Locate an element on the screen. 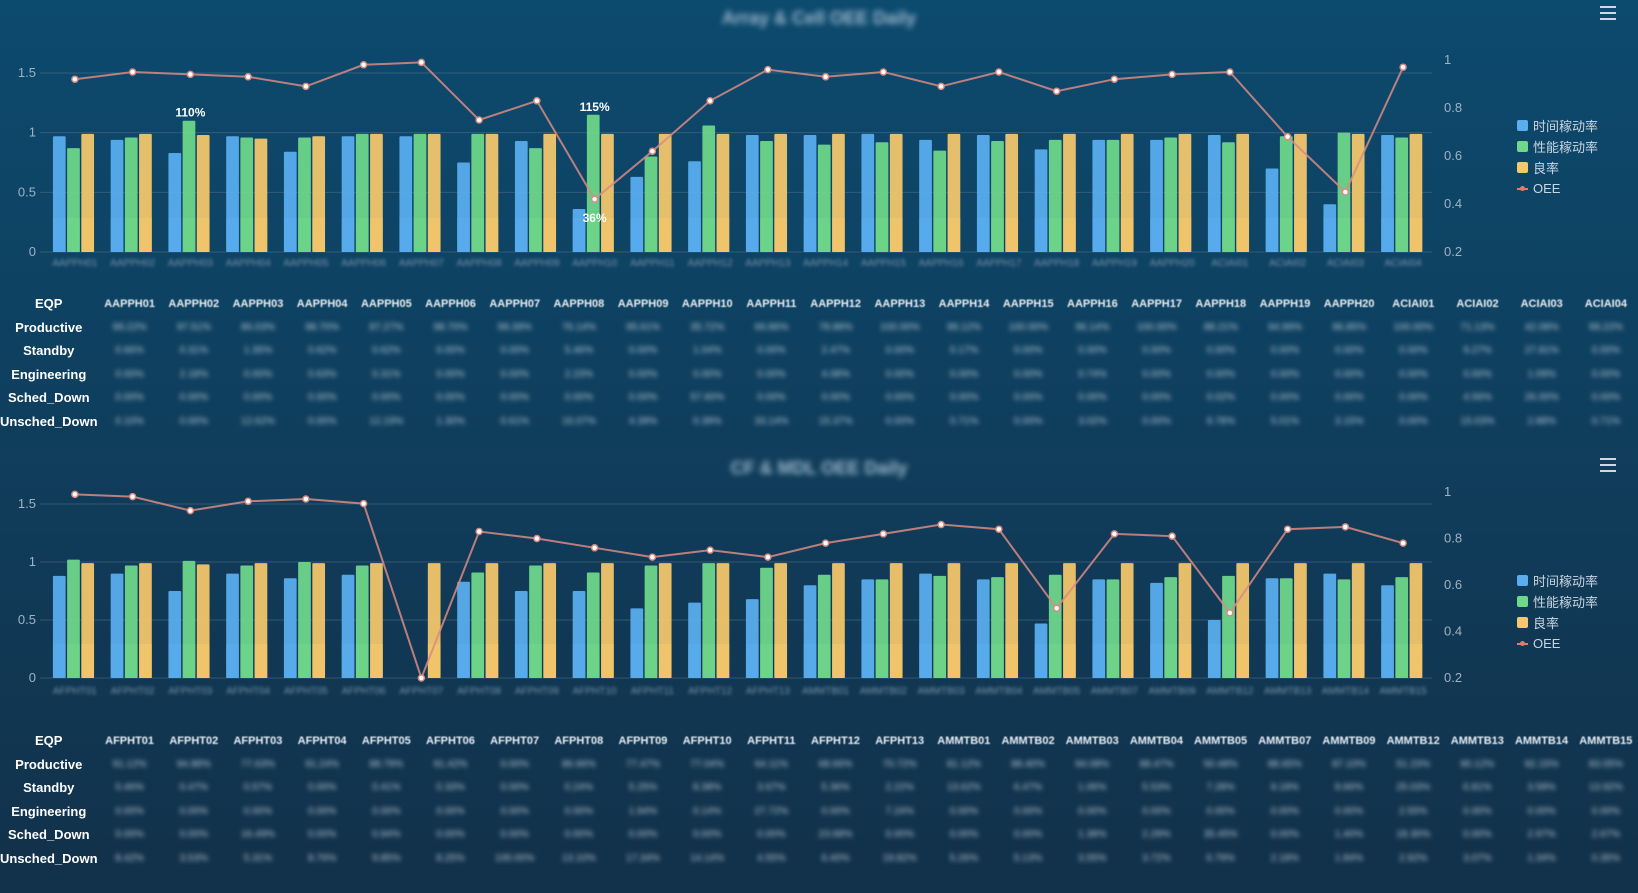 This screenshot has height=893, width=1638. table-cell: 0.24% is located at coordinates (578, 788).